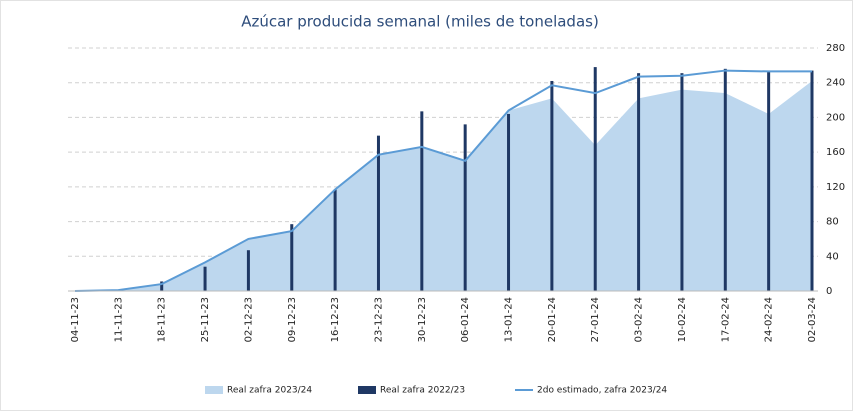  Describe the element at coordinates (595, 319) in the screenshot. I see `x-tick-label: 27-01-24` at that location.